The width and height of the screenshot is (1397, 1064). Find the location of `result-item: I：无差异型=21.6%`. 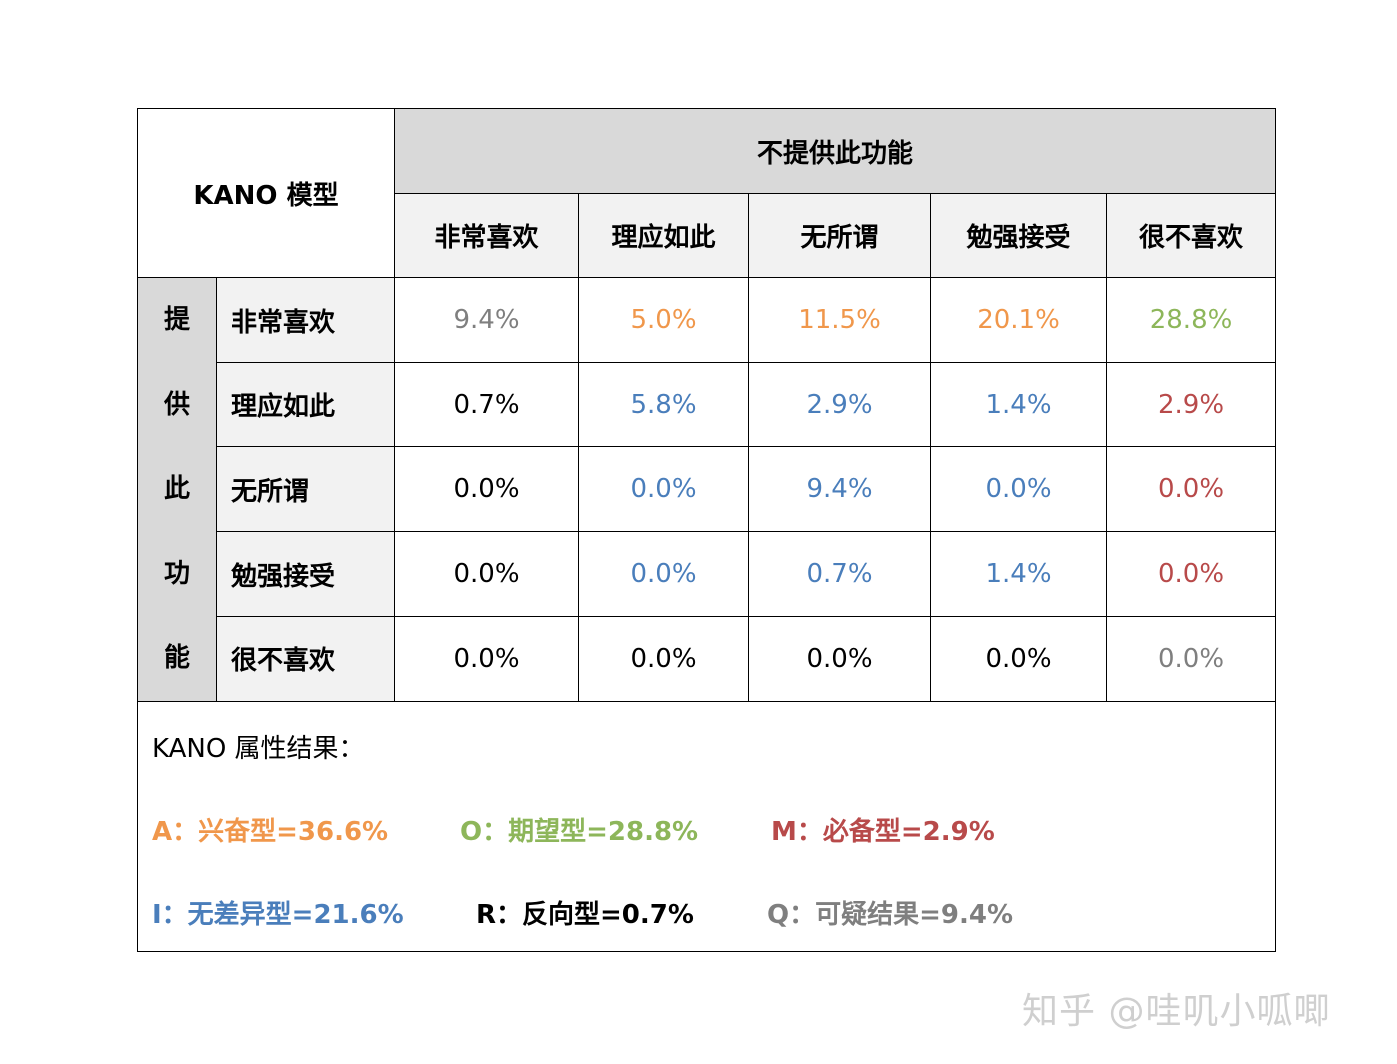

result-item: I：无差异型=21.6% is located at coordinates (278, 914).